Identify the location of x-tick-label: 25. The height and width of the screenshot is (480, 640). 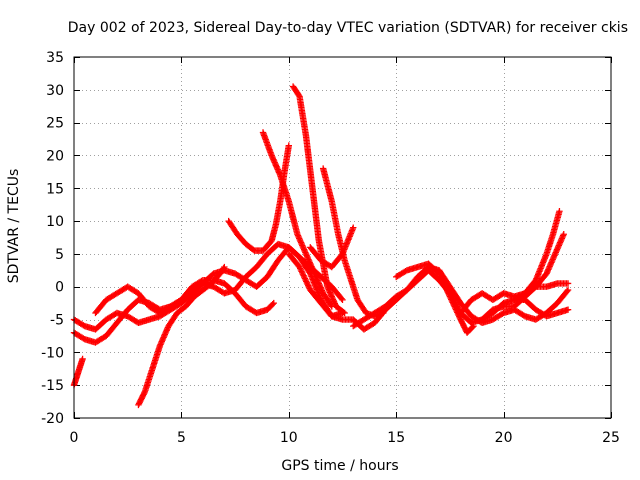
(611, 438).